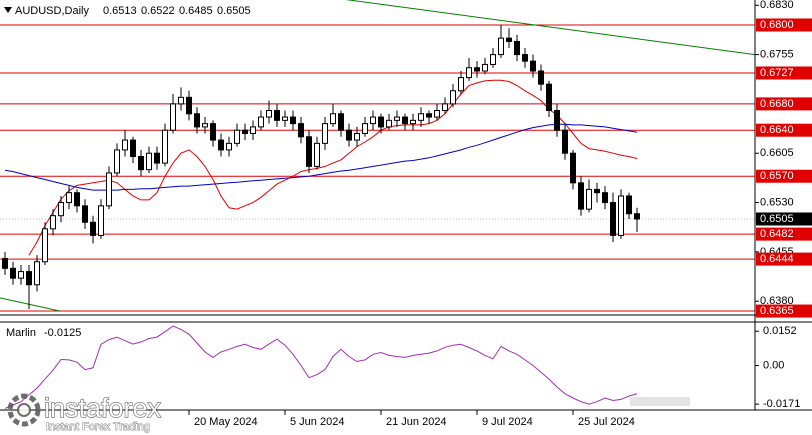 This screenshot has width=812, height=435. What do you see at coordinates (773, 365) in the screenshot?
I see `indicator-tick-label: 0.00` at bounding box center [773, 365].